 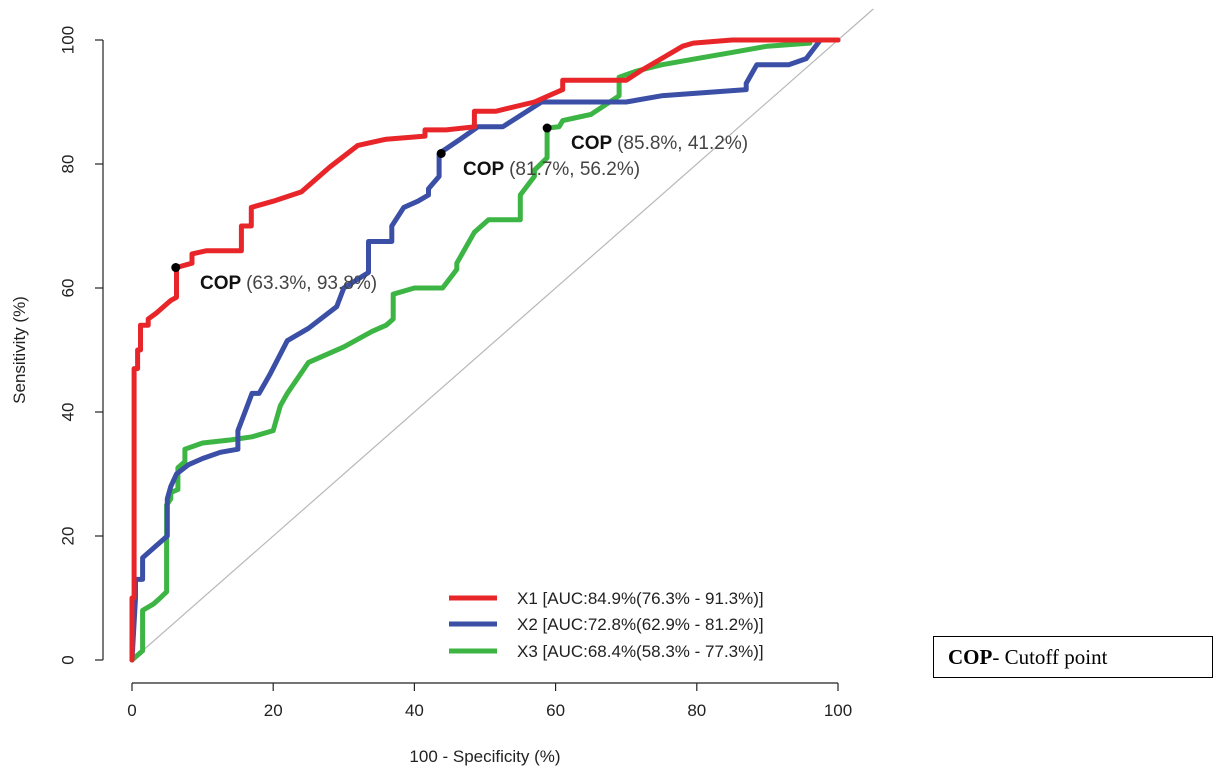 What do you see at coordinates (659, 143) in the screenshot?
I see `cutoff-point-label: COP (85.8%, 41.2%)` at bounding box center [659, 143].